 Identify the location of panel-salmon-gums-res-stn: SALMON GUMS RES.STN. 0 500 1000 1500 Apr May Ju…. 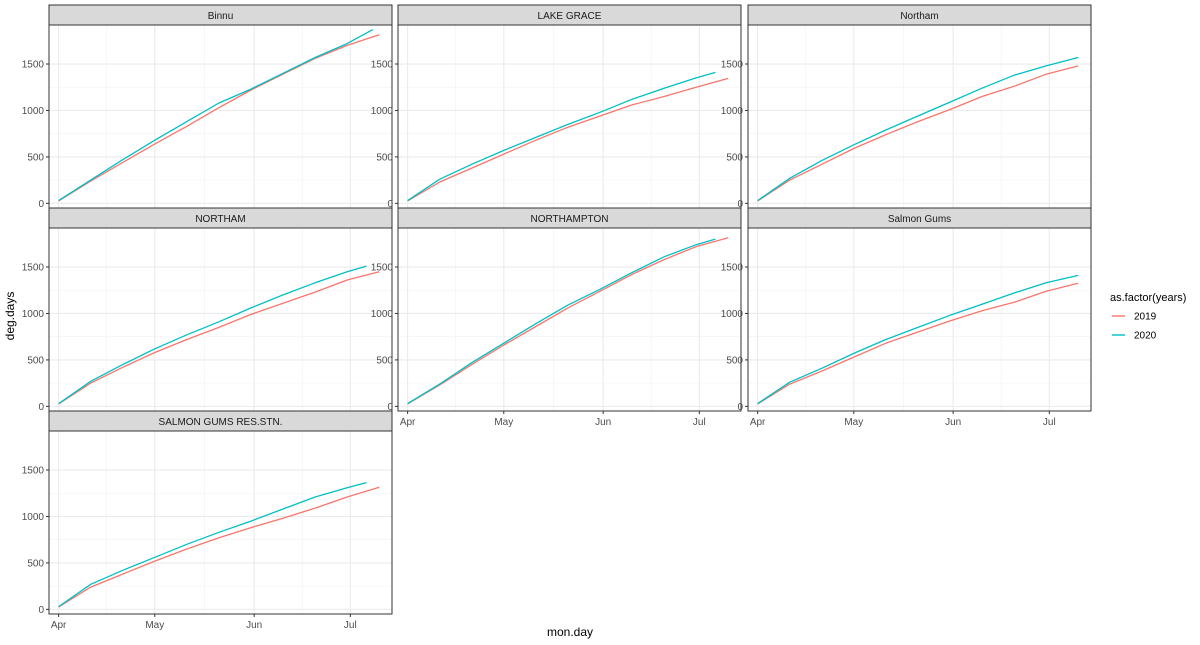
(207, 520).